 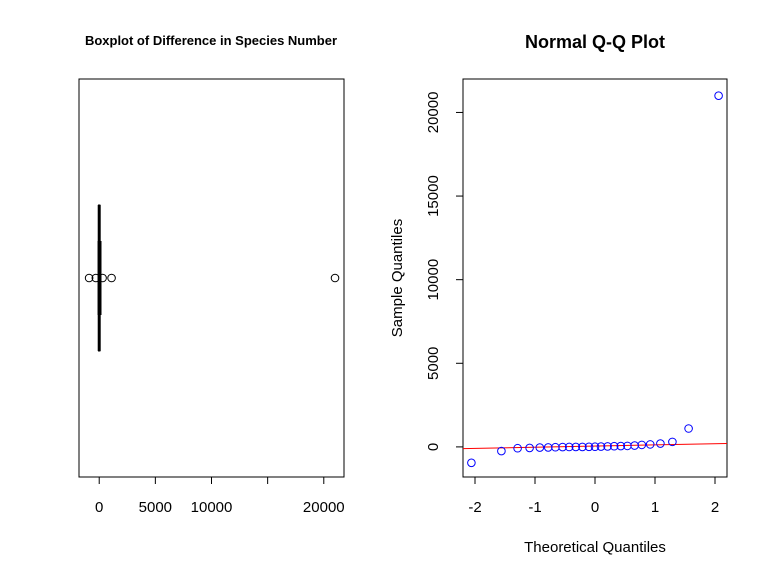 What do you see at coordinates (433, 113) in the screenshot?
I see `qq-y-tick-label: 20000` at bounding box center [433, 113].